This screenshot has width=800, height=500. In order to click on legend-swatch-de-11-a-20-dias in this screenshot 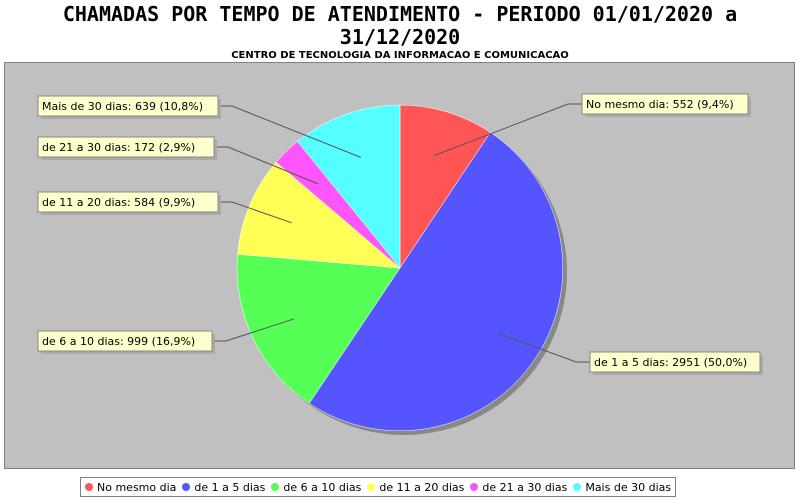, I will do `click(371, 487)`.